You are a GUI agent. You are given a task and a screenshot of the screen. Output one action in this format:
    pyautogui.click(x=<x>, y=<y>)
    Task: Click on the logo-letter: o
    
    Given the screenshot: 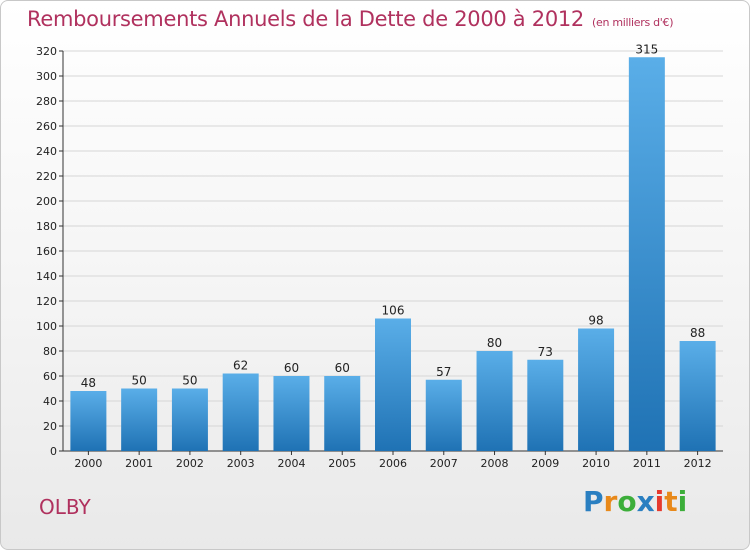 What is the action you would take?
    pyautogui.click(x=627, y=501)
    